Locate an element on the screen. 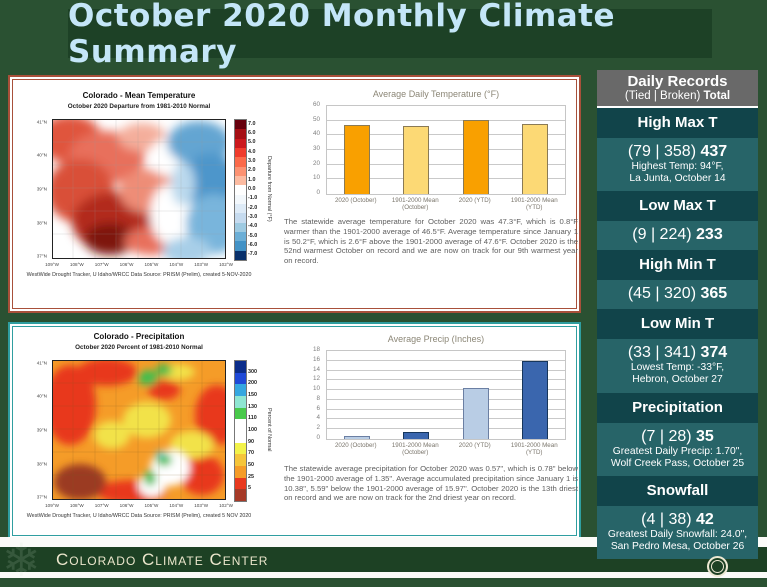 The width and height of the screenshot is (767, 587). footer-org-name: Colorado Climate Center is located at coordinates (162, 559).